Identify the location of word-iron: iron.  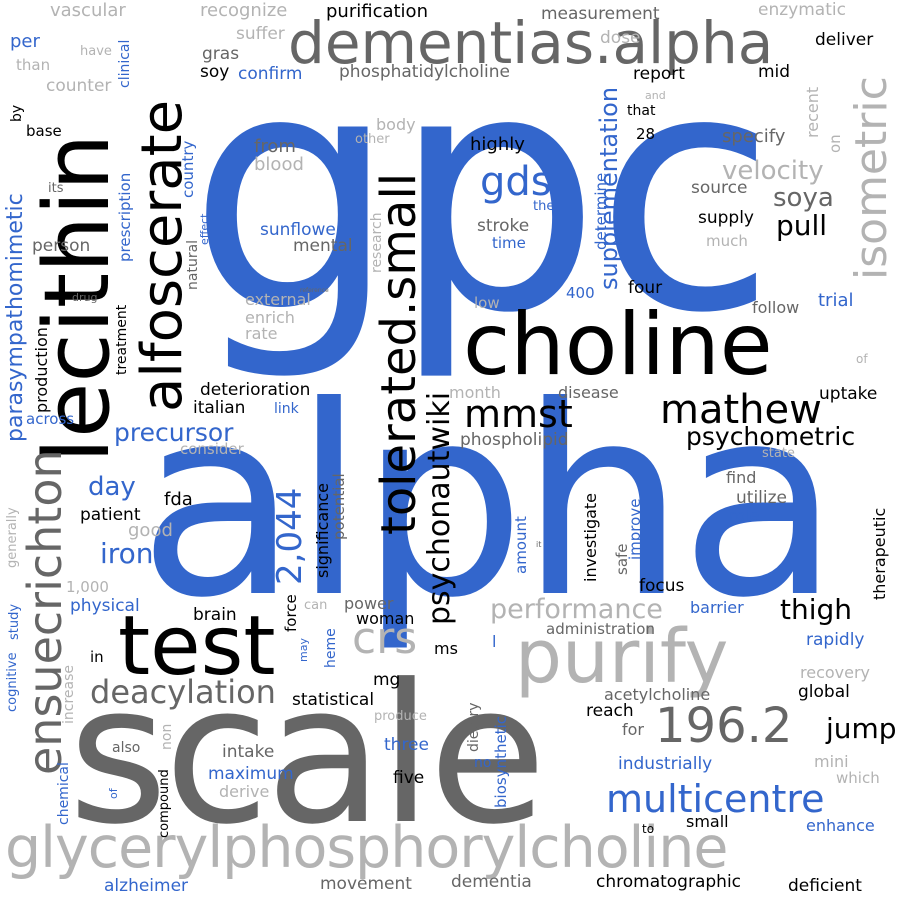
(127, 553).